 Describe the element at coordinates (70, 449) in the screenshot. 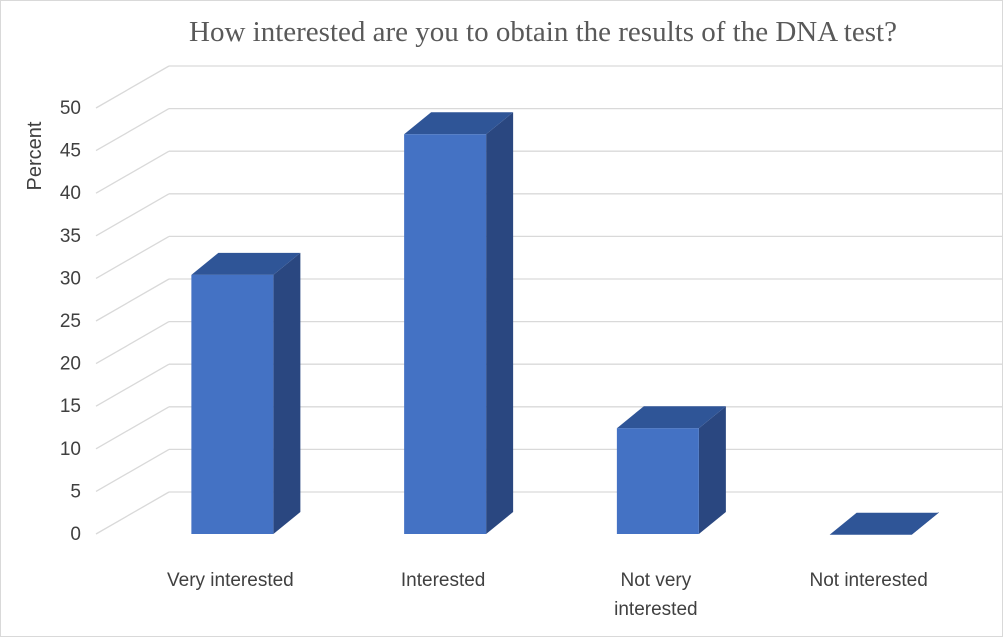

I see `y-tick-label: 10` at that location.